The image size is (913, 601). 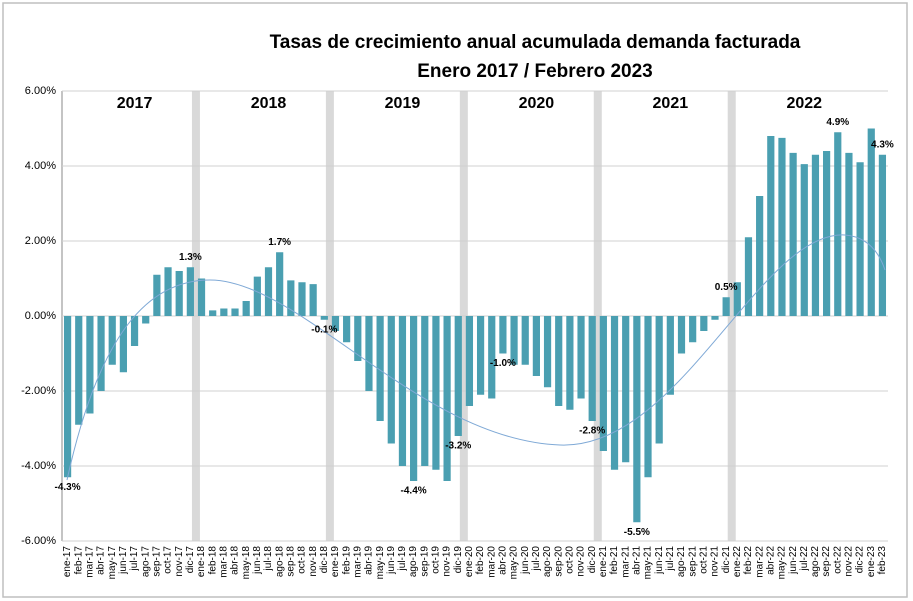 I want to click on x-tick-label: dic-20, so click(x=592, y=560).